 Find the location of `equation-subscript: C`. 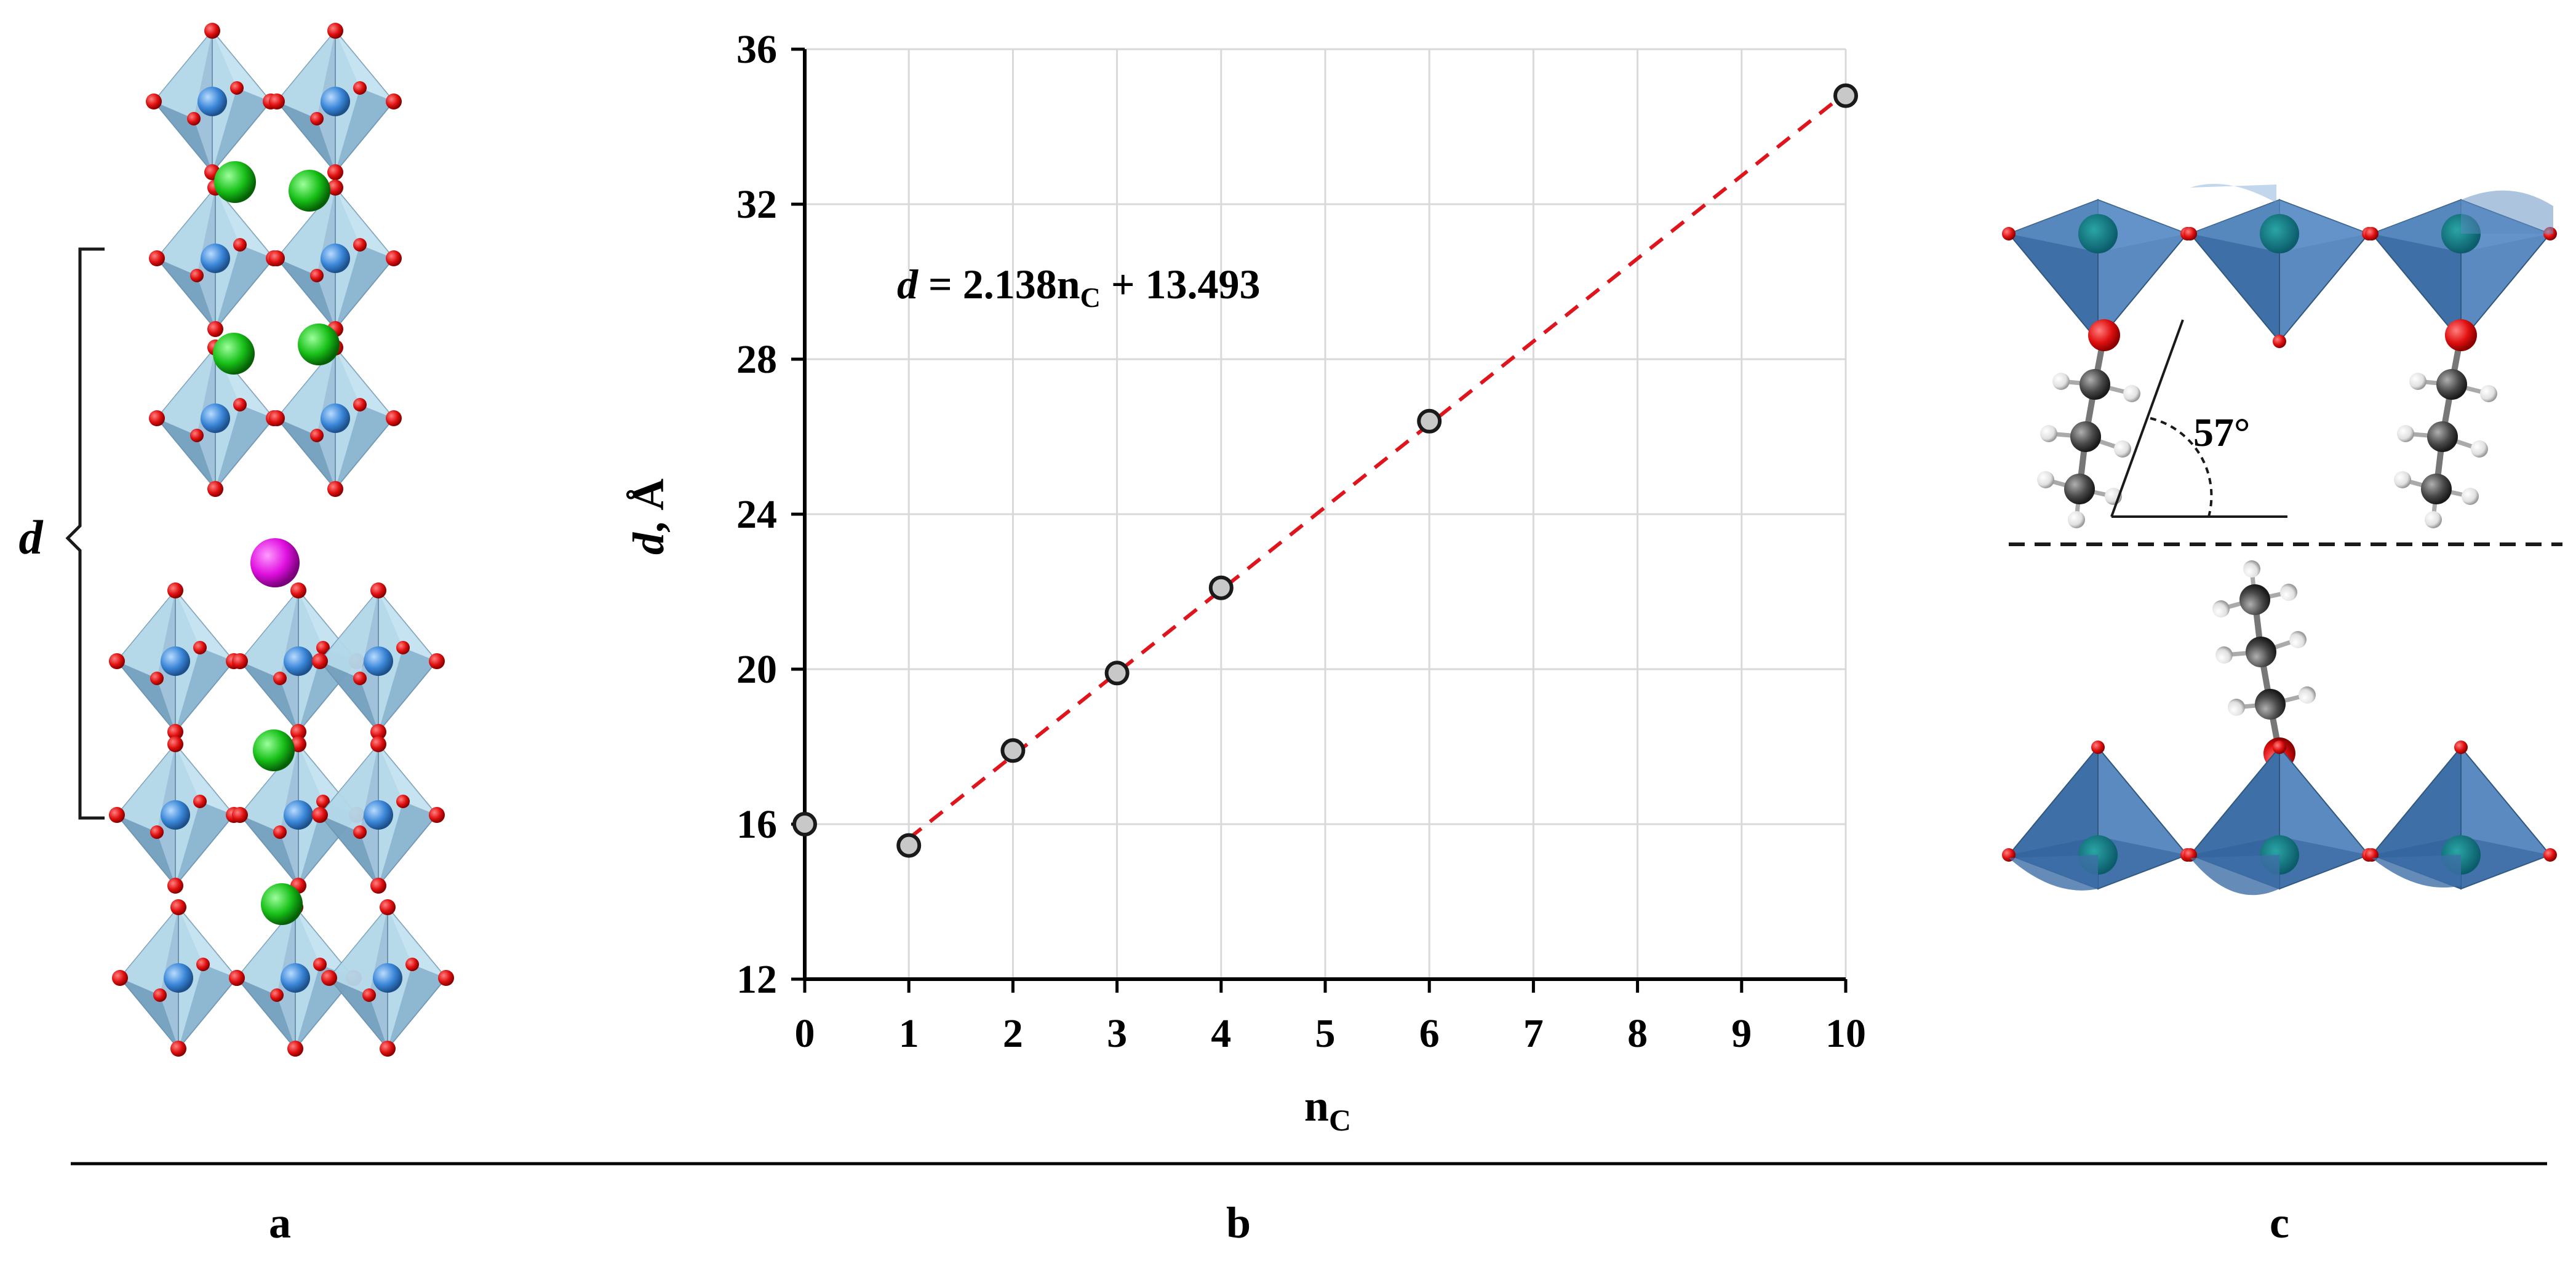

equation-subscript: C is located at coordinates (1090, 297).